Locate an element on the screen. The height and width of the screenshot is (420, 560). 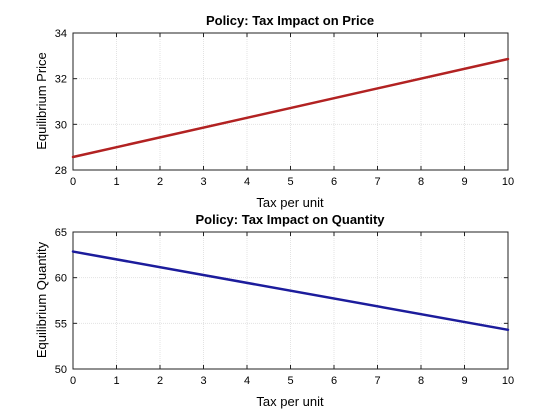
quantity-x-tick-label: 0 is located at coordinates (73, 381).